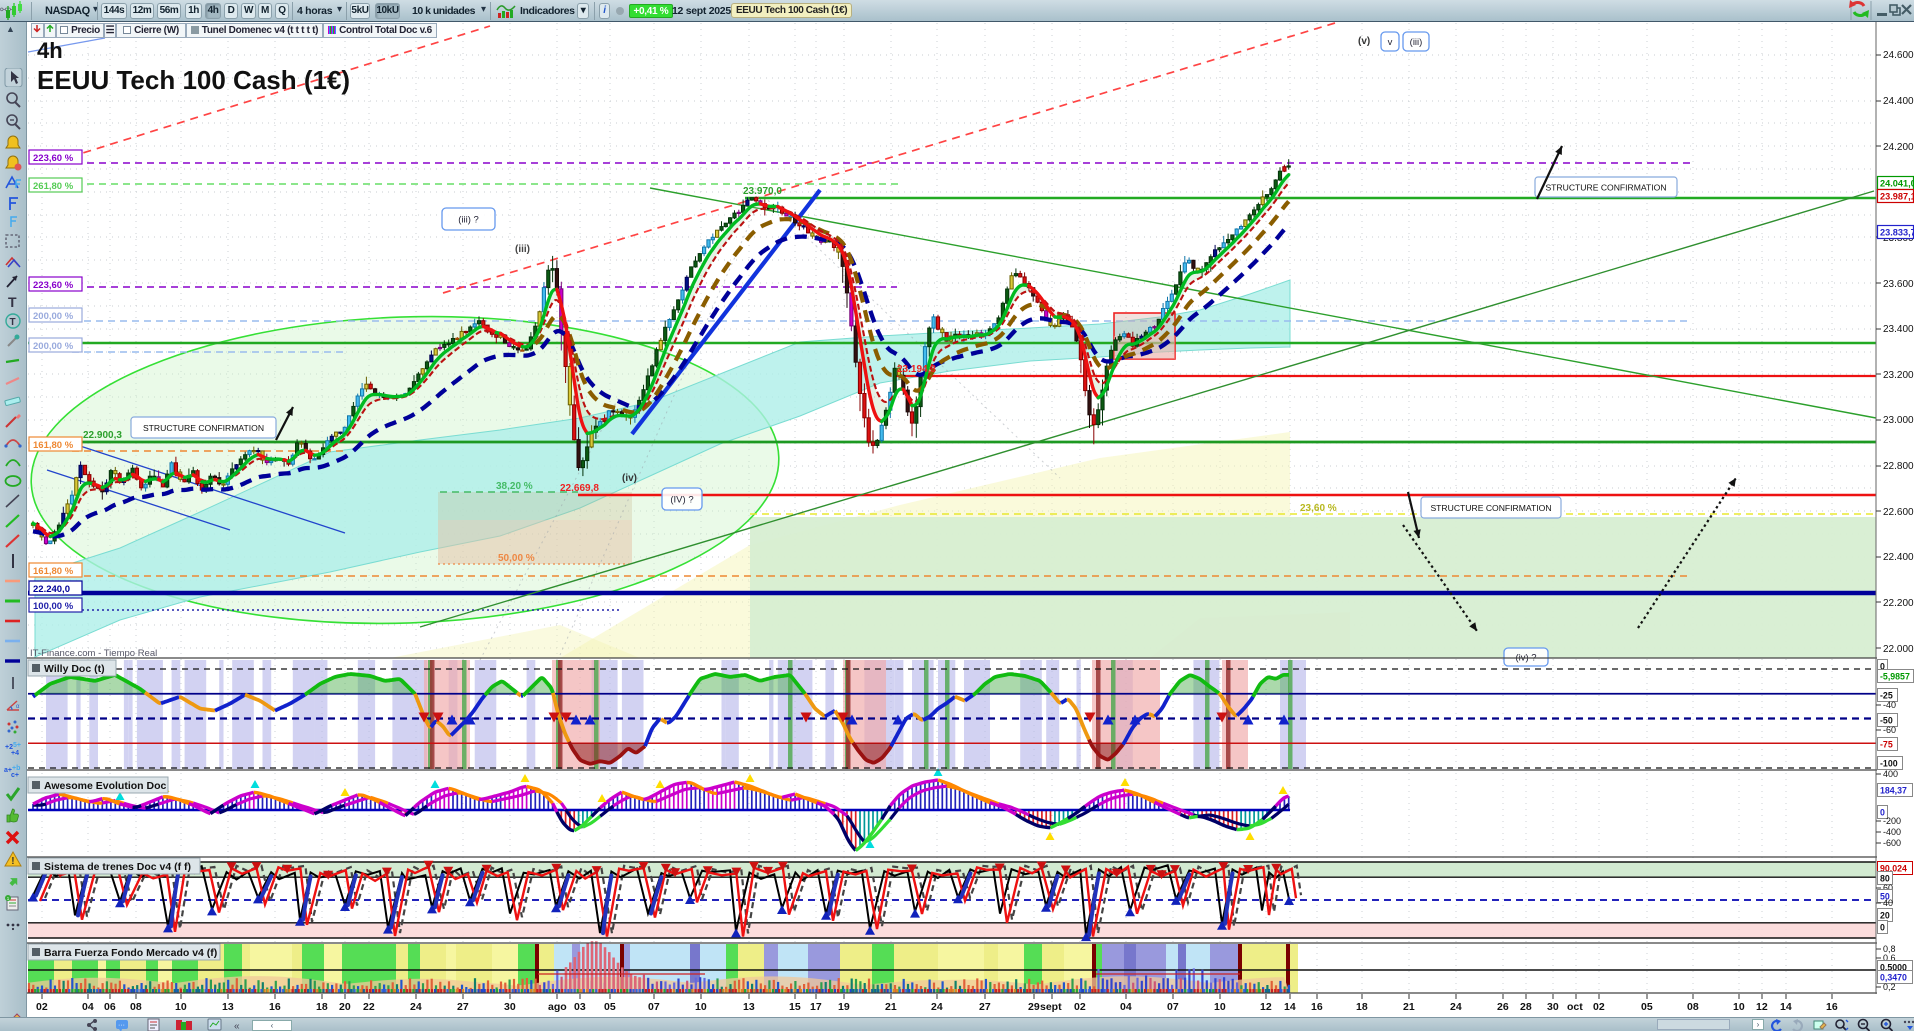 This screenshot has height=1031, width=1914. Describe the element at coordinates (53, 606) in the screenshot. I see `svg-text: 100,00 %` at that location.